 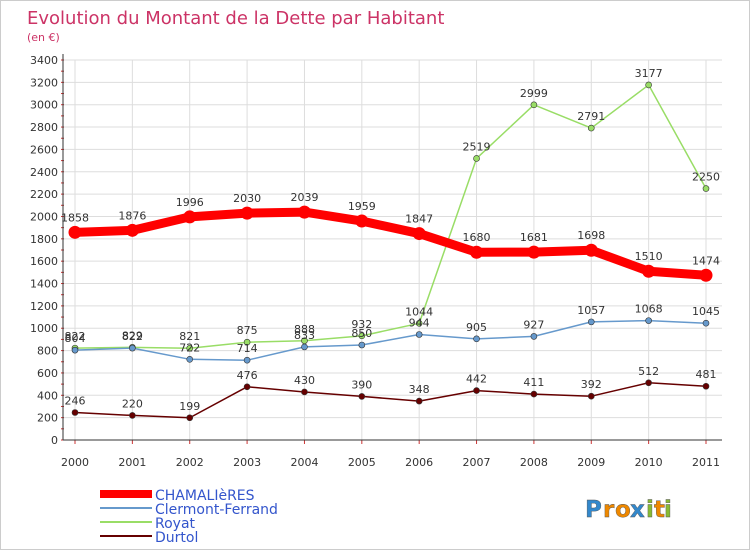 I want to click on data-label: 1698, so click(x=591, y=235).